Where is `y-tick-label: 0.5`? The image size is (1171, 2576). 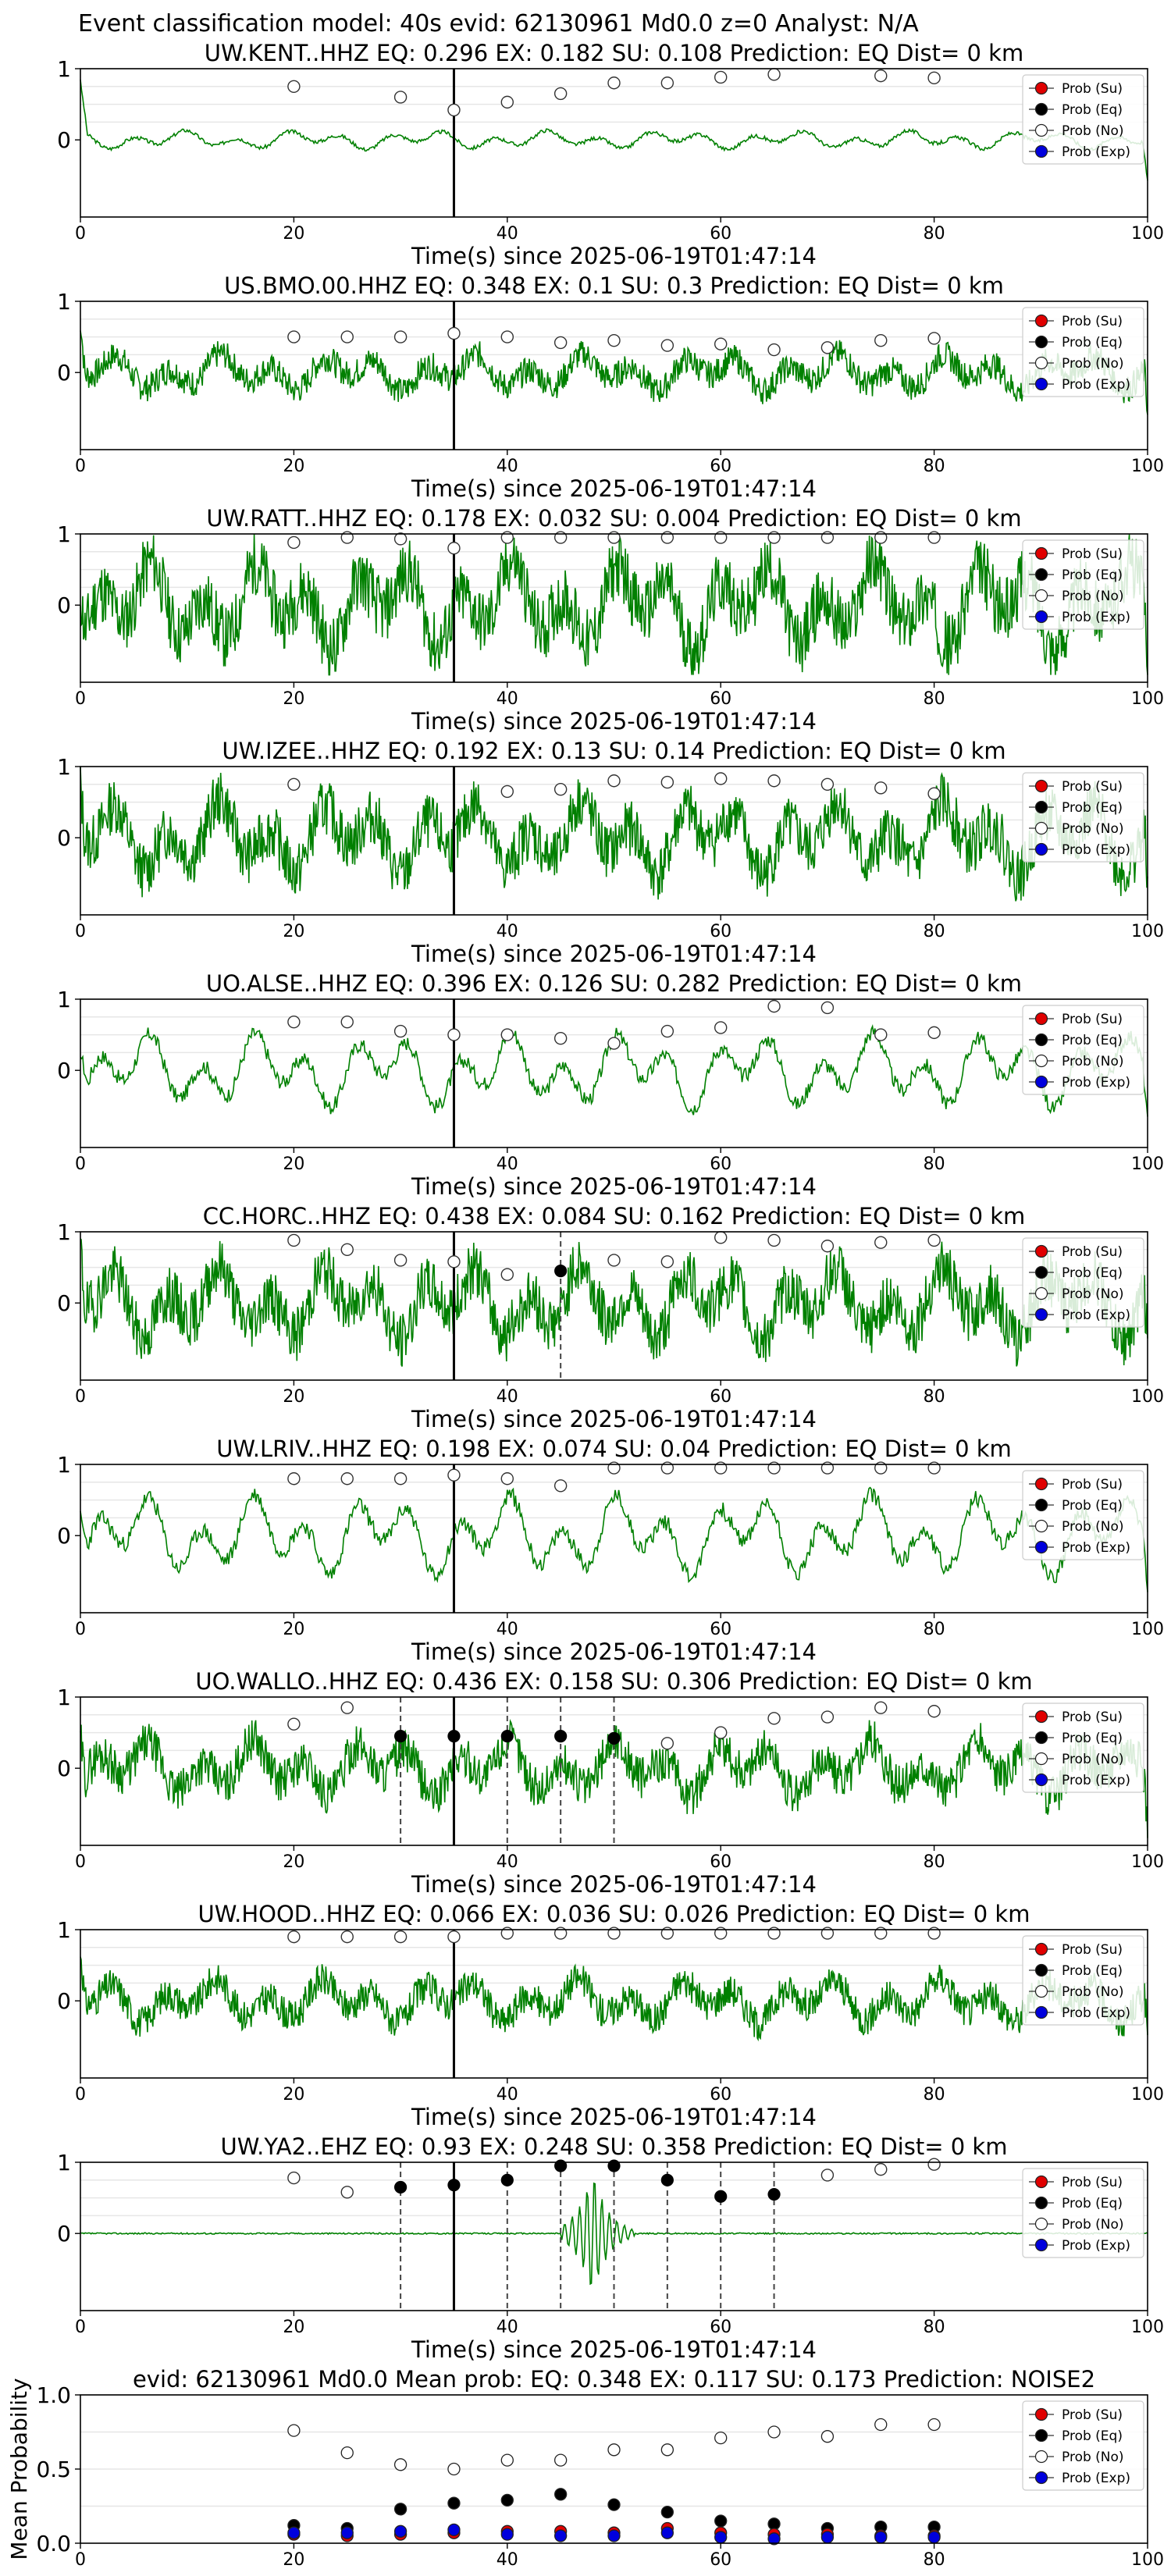 y-tick-label: 0.5 is located at coordinates (54, 2469).